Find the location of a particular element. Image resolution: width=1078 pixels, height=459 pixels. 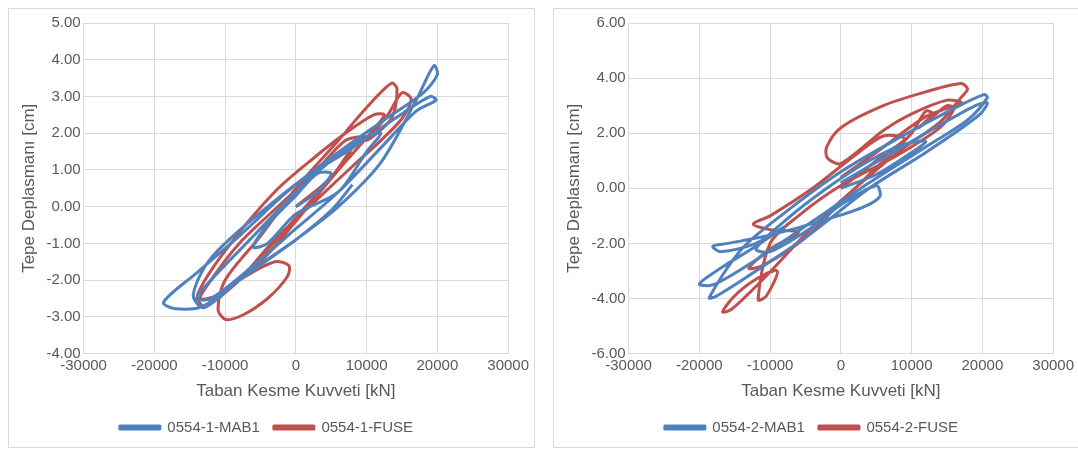

y-tick-label: 5.00 is located at coordinates (66, 22).